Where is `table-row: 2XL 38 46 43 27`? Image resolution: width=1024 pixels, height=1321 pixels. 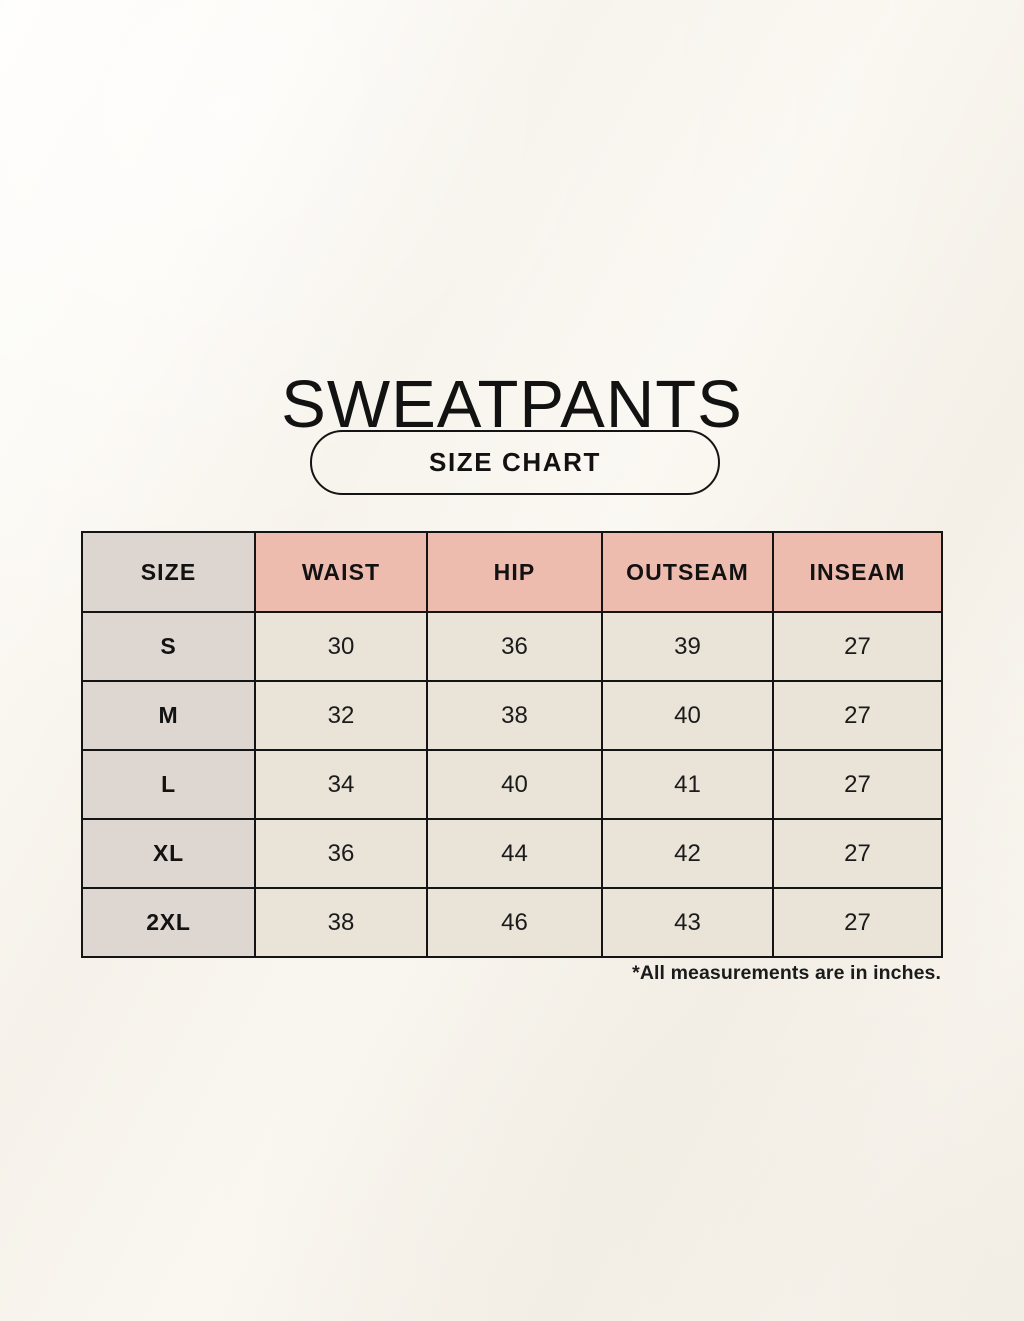
table-row: 2XL 38 46 43 27 is located at coordinates (512, 922).